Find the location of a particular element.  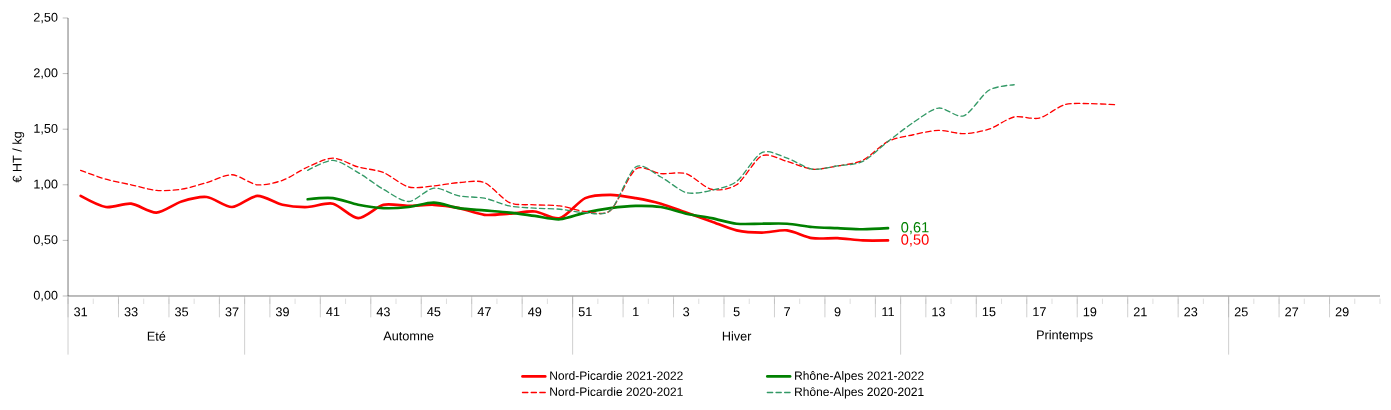

x-tick-label: 41 is located at coordinates (333, 312).